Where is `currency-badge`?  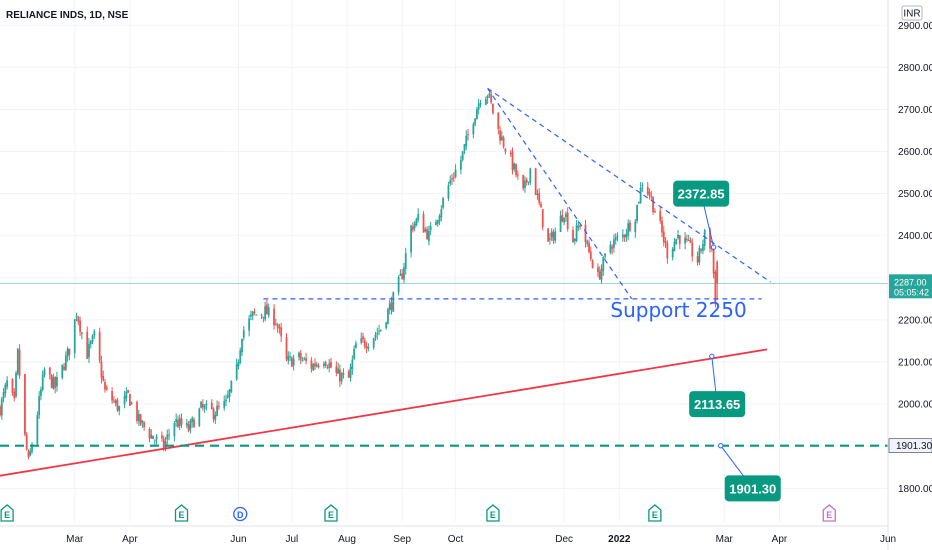 currency-badge is located at coordinates (912, 13).